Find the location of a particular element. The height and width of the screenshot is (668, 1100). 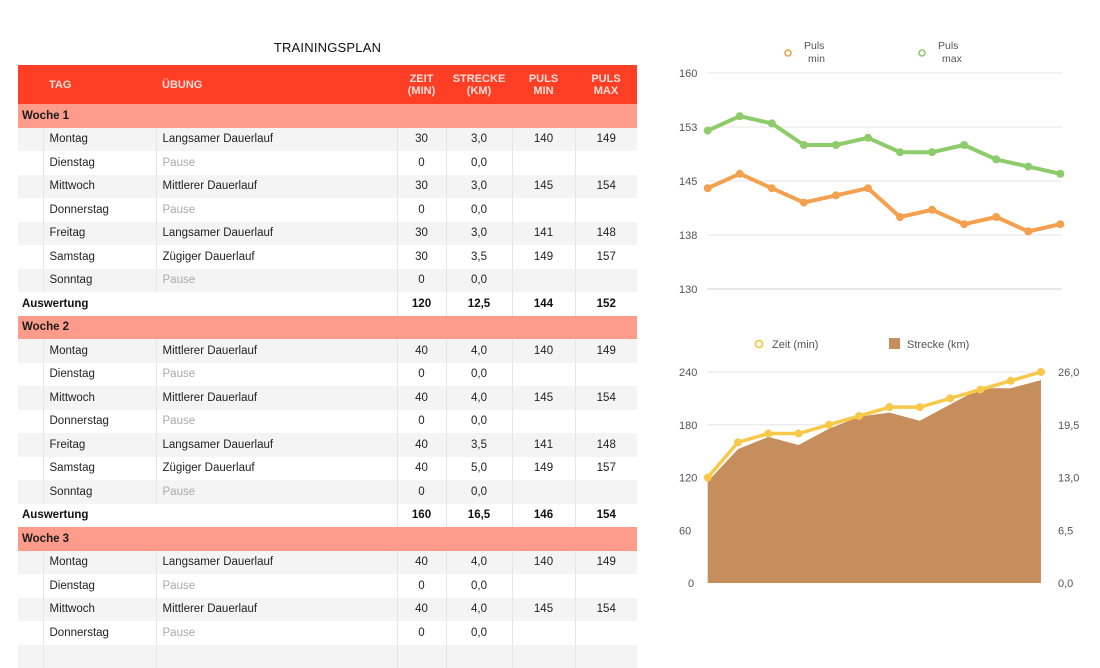

cell-tag: Samstag is located at coordinates (99, 469).